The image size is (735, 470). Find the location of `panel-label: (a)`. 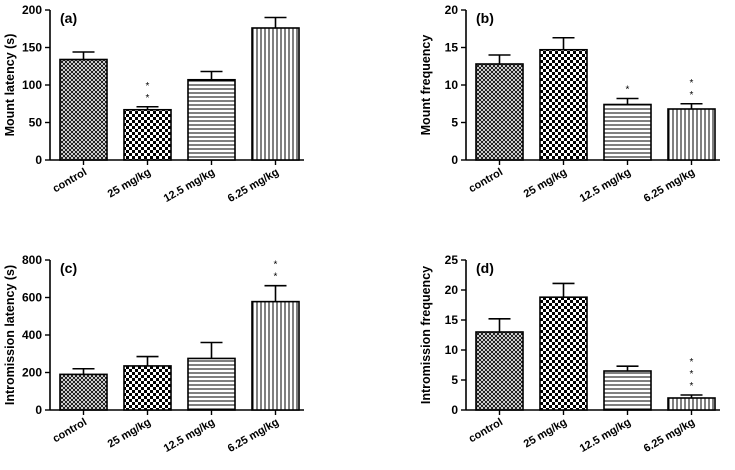

panel-label: (a) is located at coordinates (68, 18).